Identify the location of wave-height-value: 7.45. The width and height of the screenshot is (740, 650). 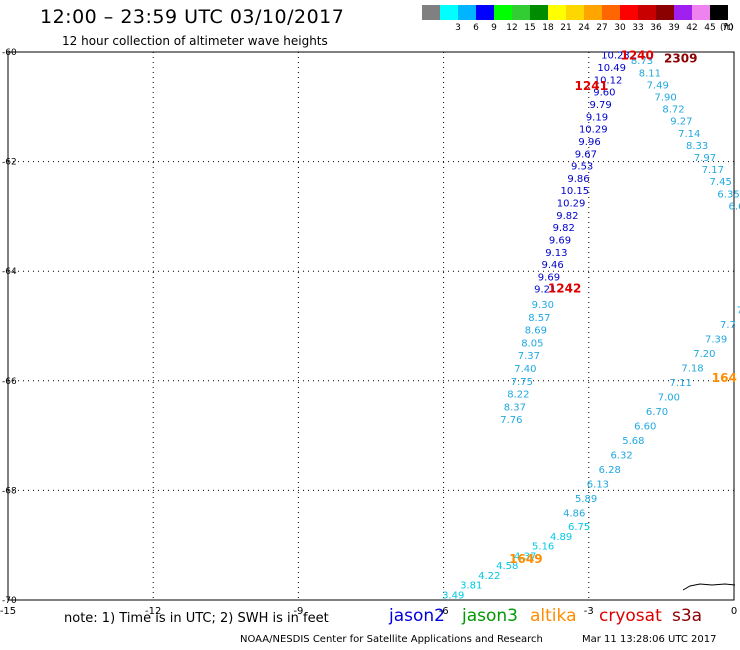
(721, 182).